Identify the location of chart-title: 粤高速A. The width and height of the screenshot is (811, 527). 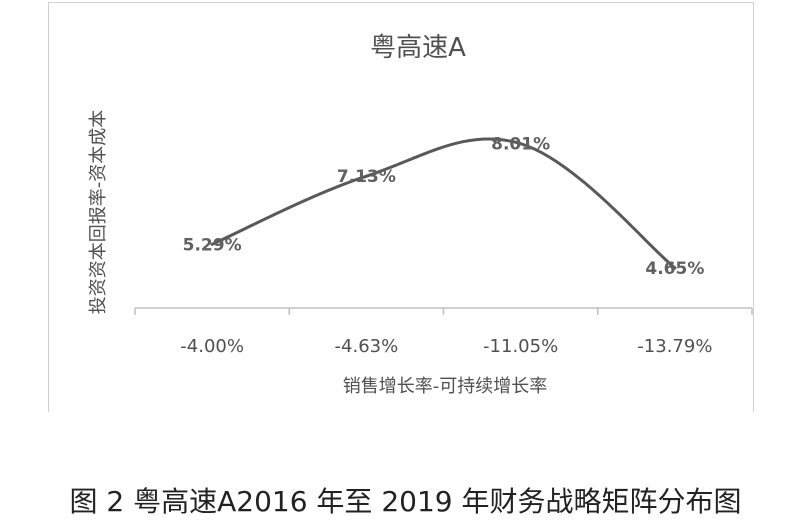
(418, 48).